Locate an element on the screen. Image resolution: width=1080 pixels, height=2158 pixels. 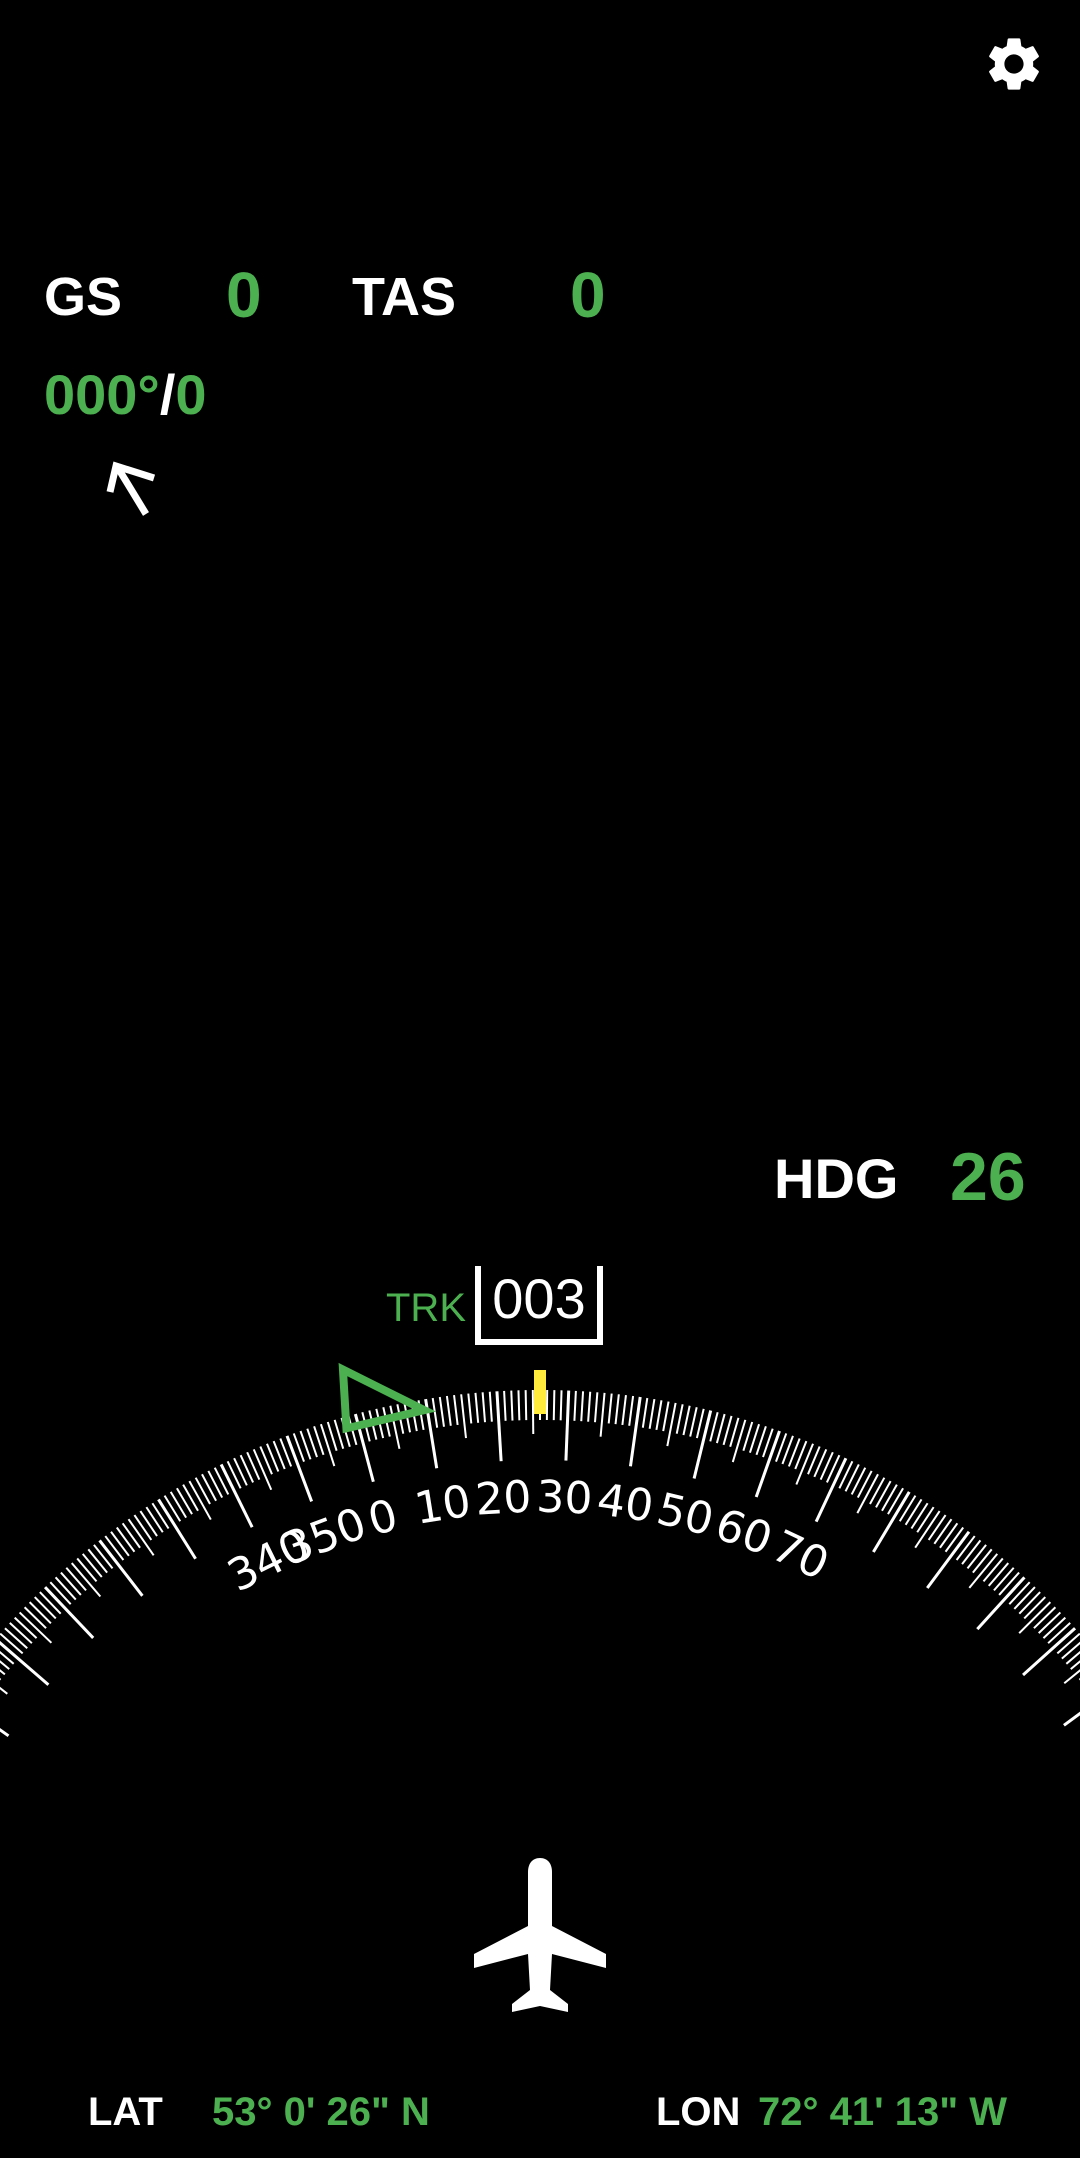
compass-tick-label: 10 is located at coordinates (442, 1505).